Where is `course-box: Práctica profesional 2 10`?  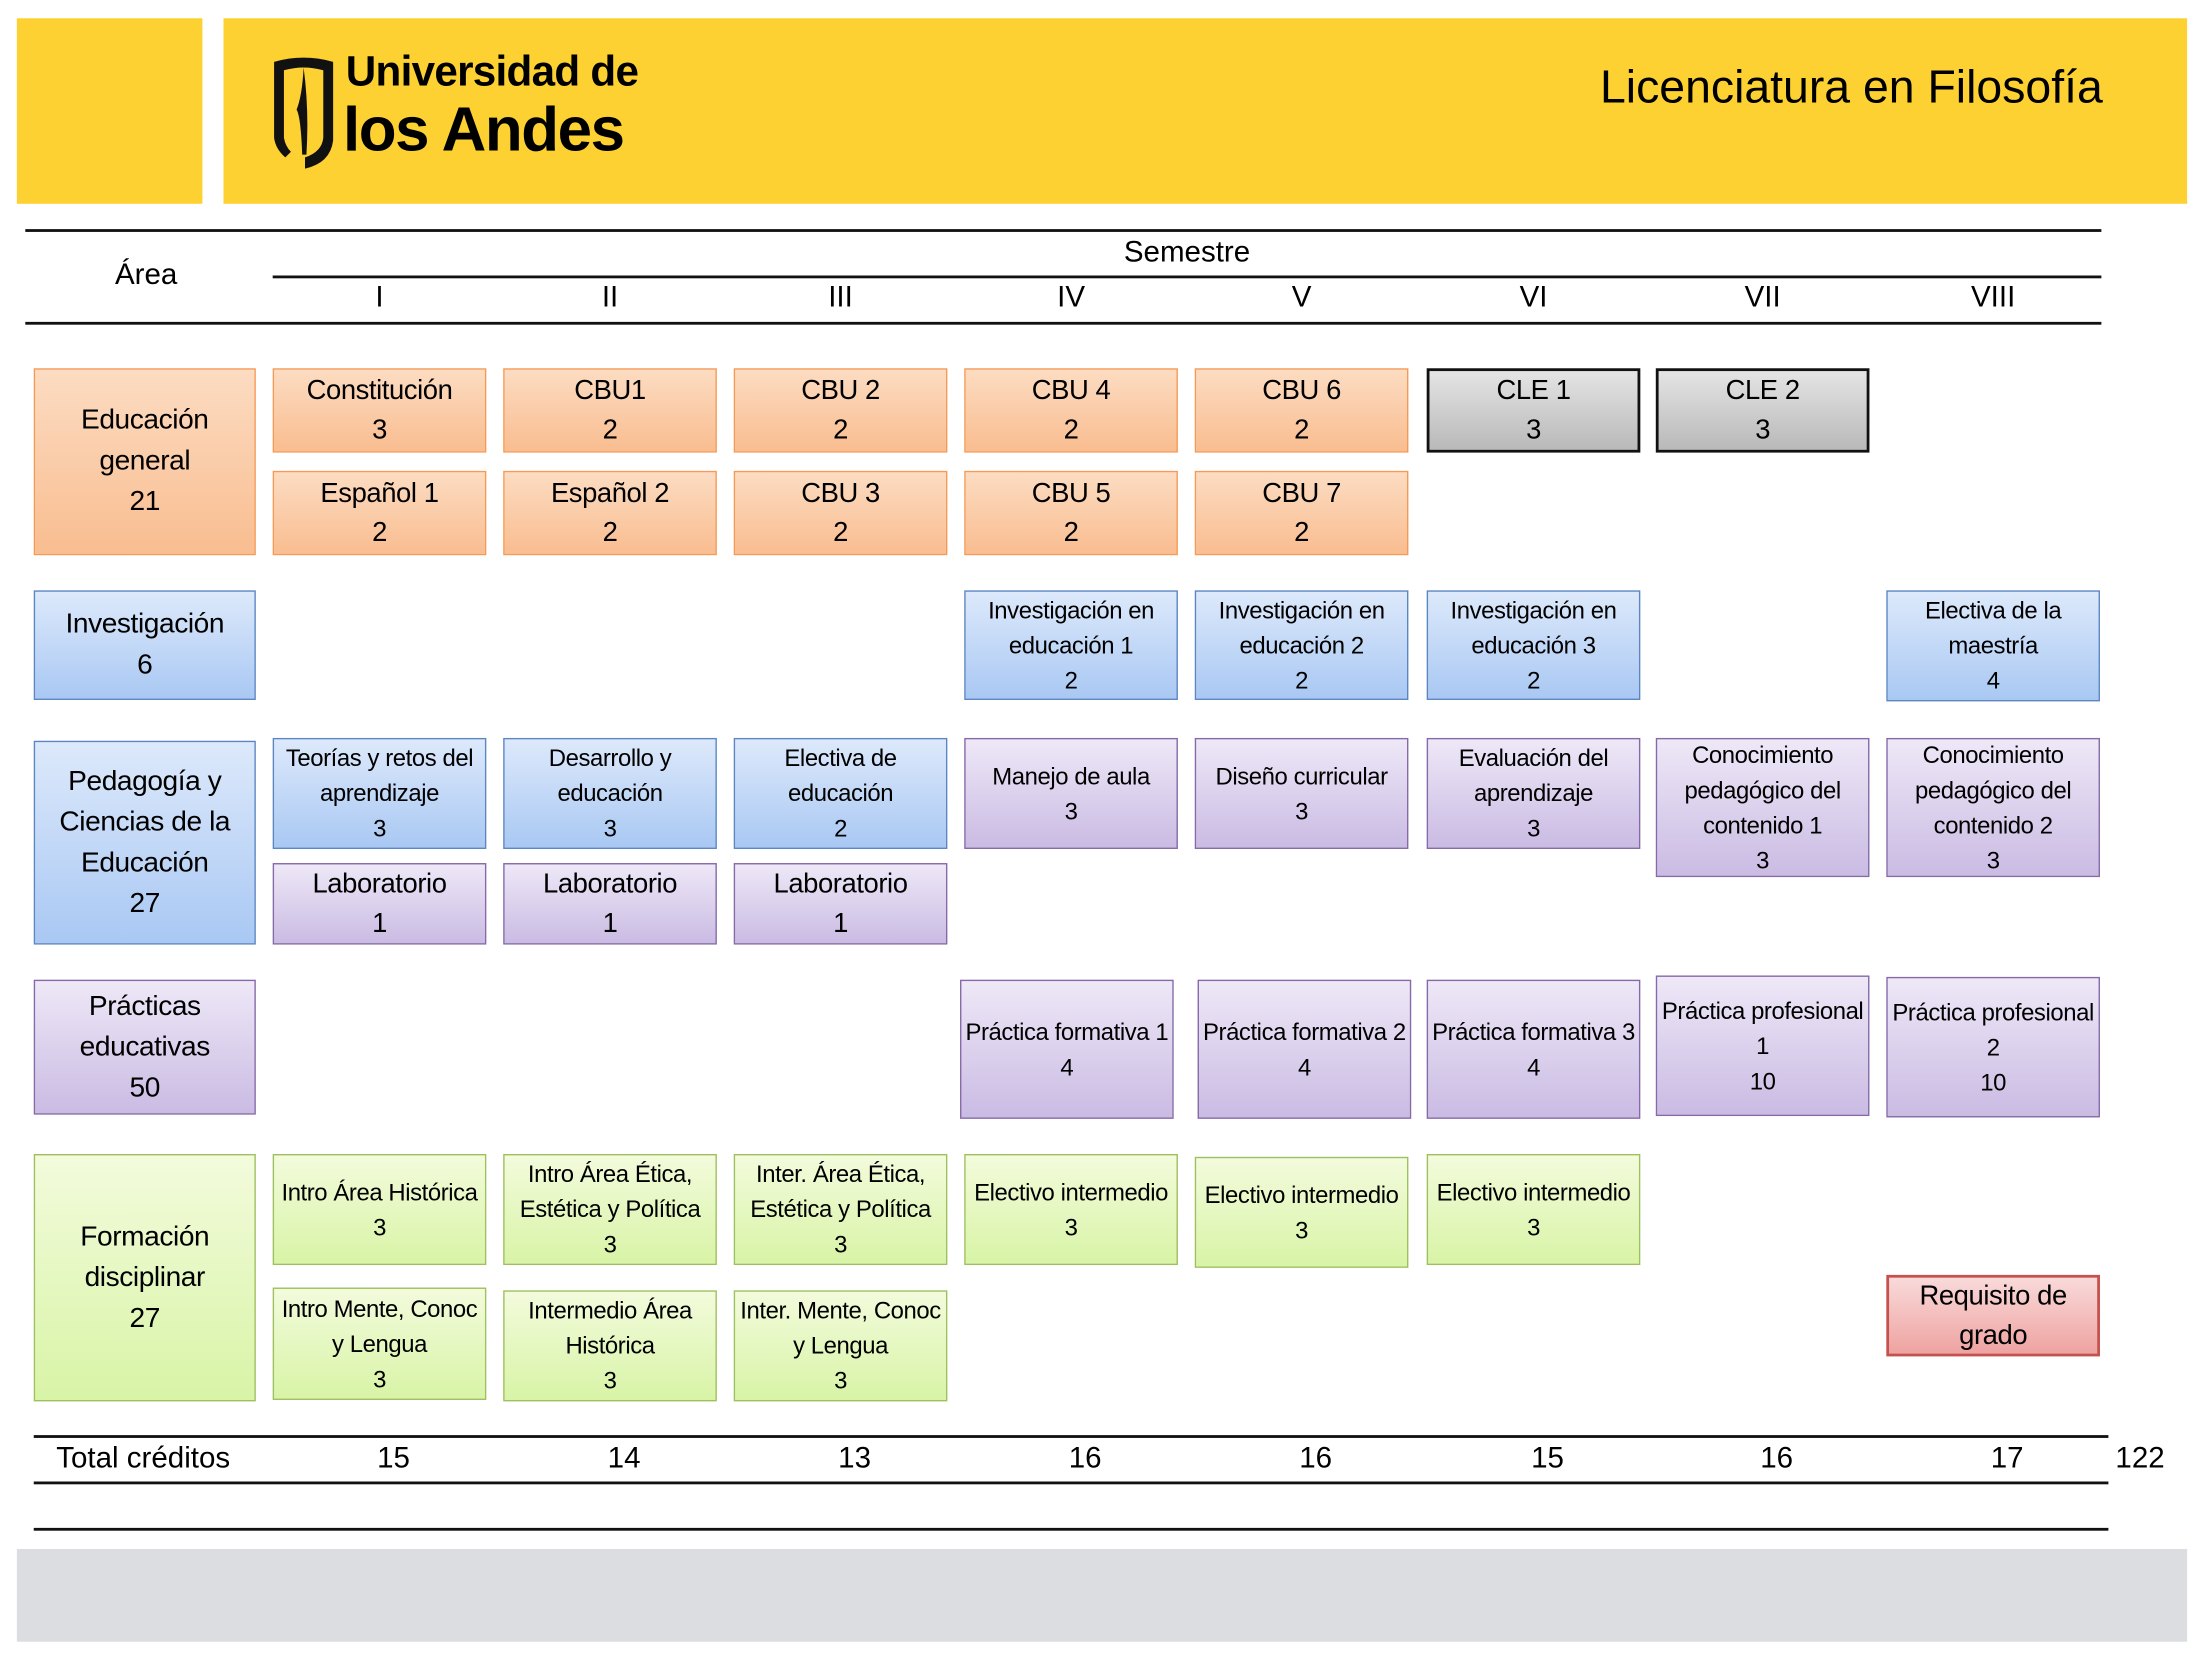 course-box: Práctica profesional 2 10 is located at coordinates (1993, 1047).